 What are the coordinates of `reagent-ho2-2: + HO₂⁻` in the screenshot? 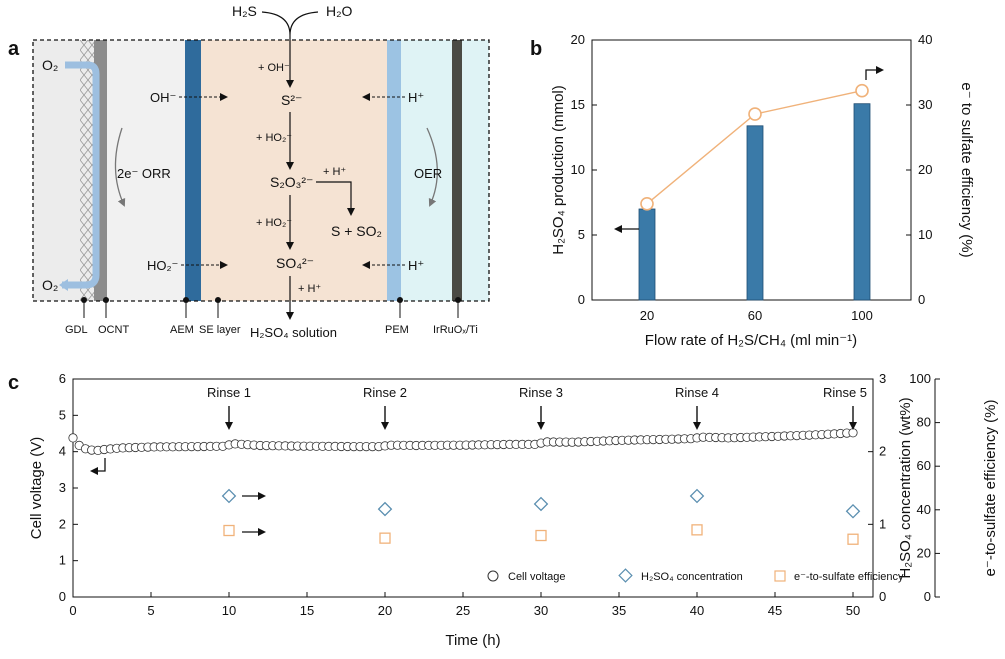 It's located at (274, 223).